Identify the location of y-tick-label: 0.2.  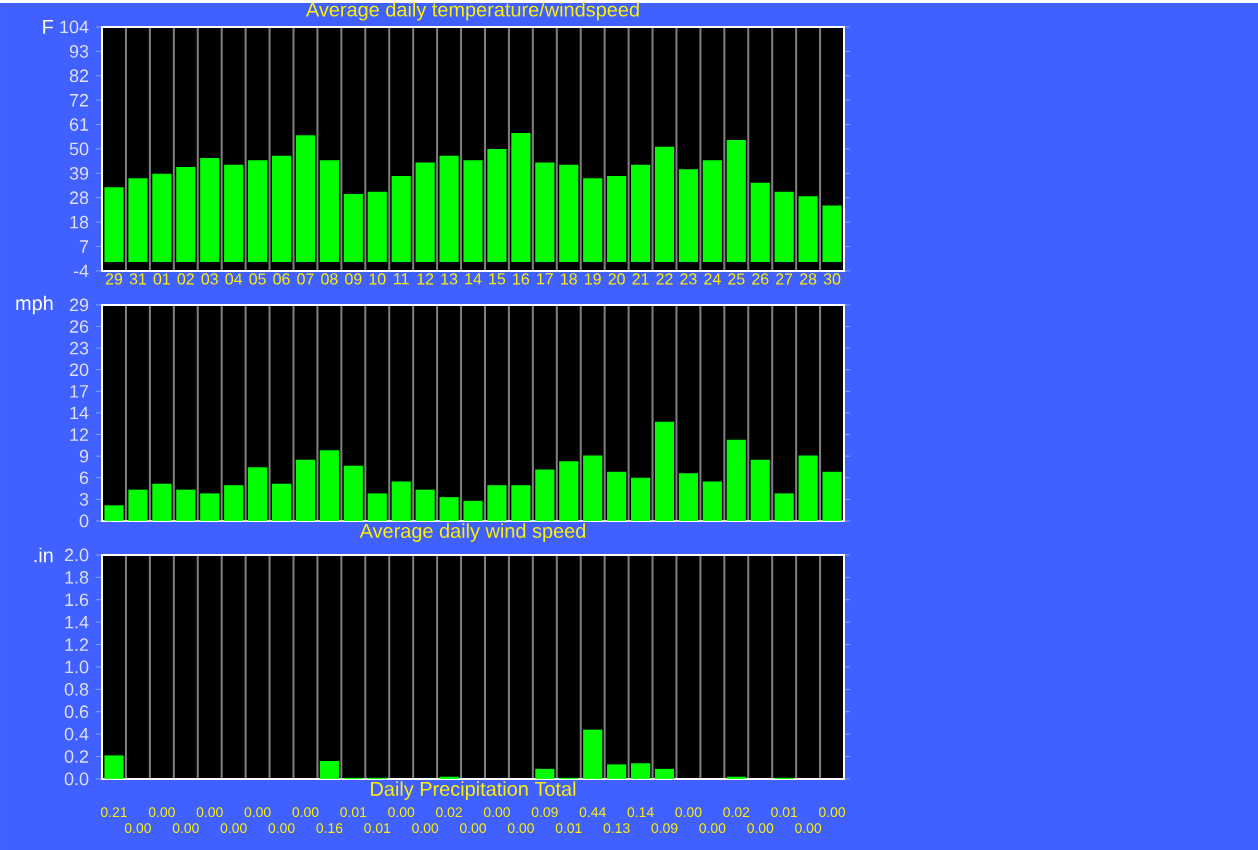
(76, 756).